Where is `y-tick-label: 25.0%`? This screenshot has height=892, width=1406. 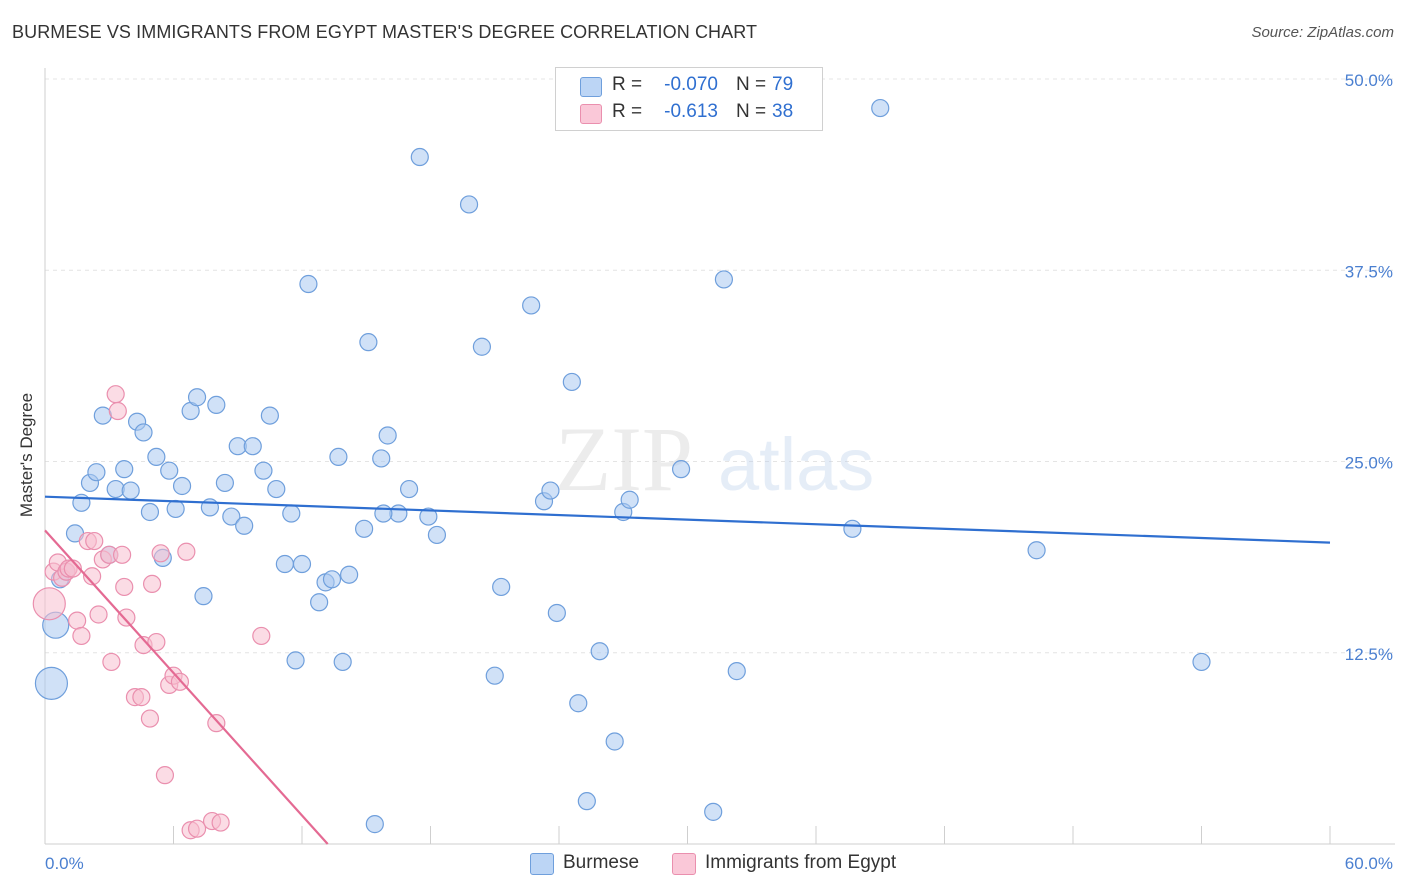 y-tick-label: 25.0% is located at coordinates (1369, 463).